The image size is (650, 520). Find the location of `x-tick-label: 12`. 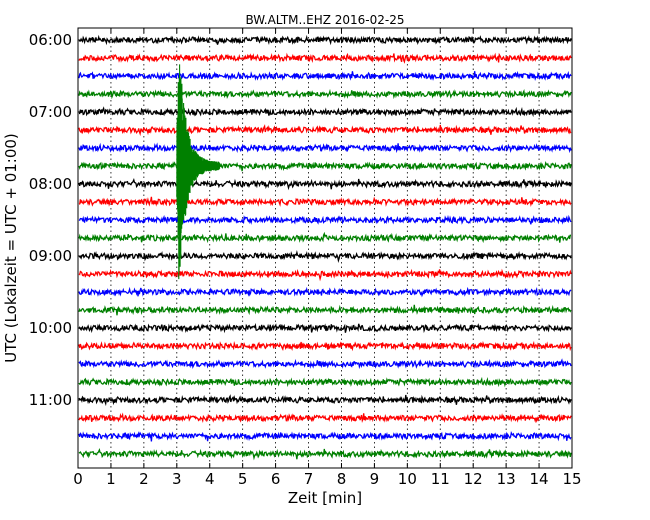

x-tick-label: 12 is located at coordinates (473, 479).